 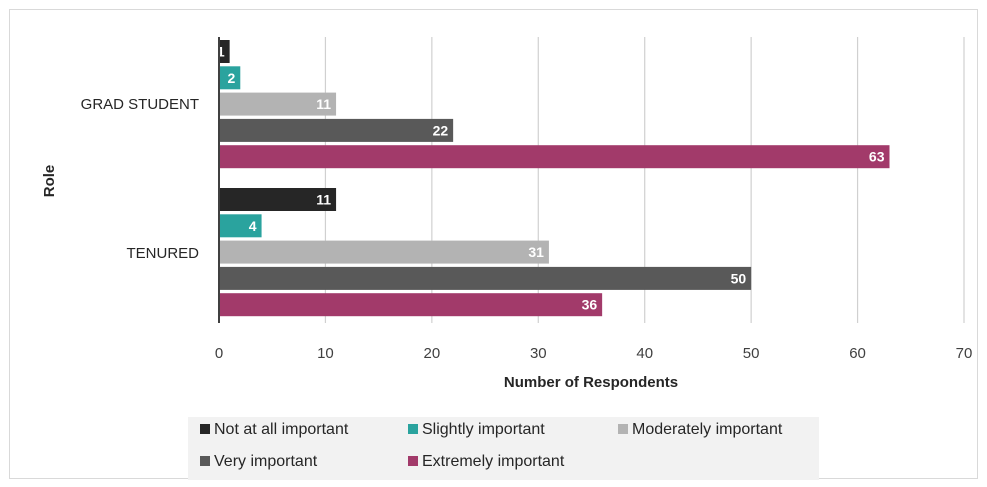 What do you see at coordinates (964, 353) in the screenshot?
I see `x-tick-label: 70` at bounding box center [964, 353].